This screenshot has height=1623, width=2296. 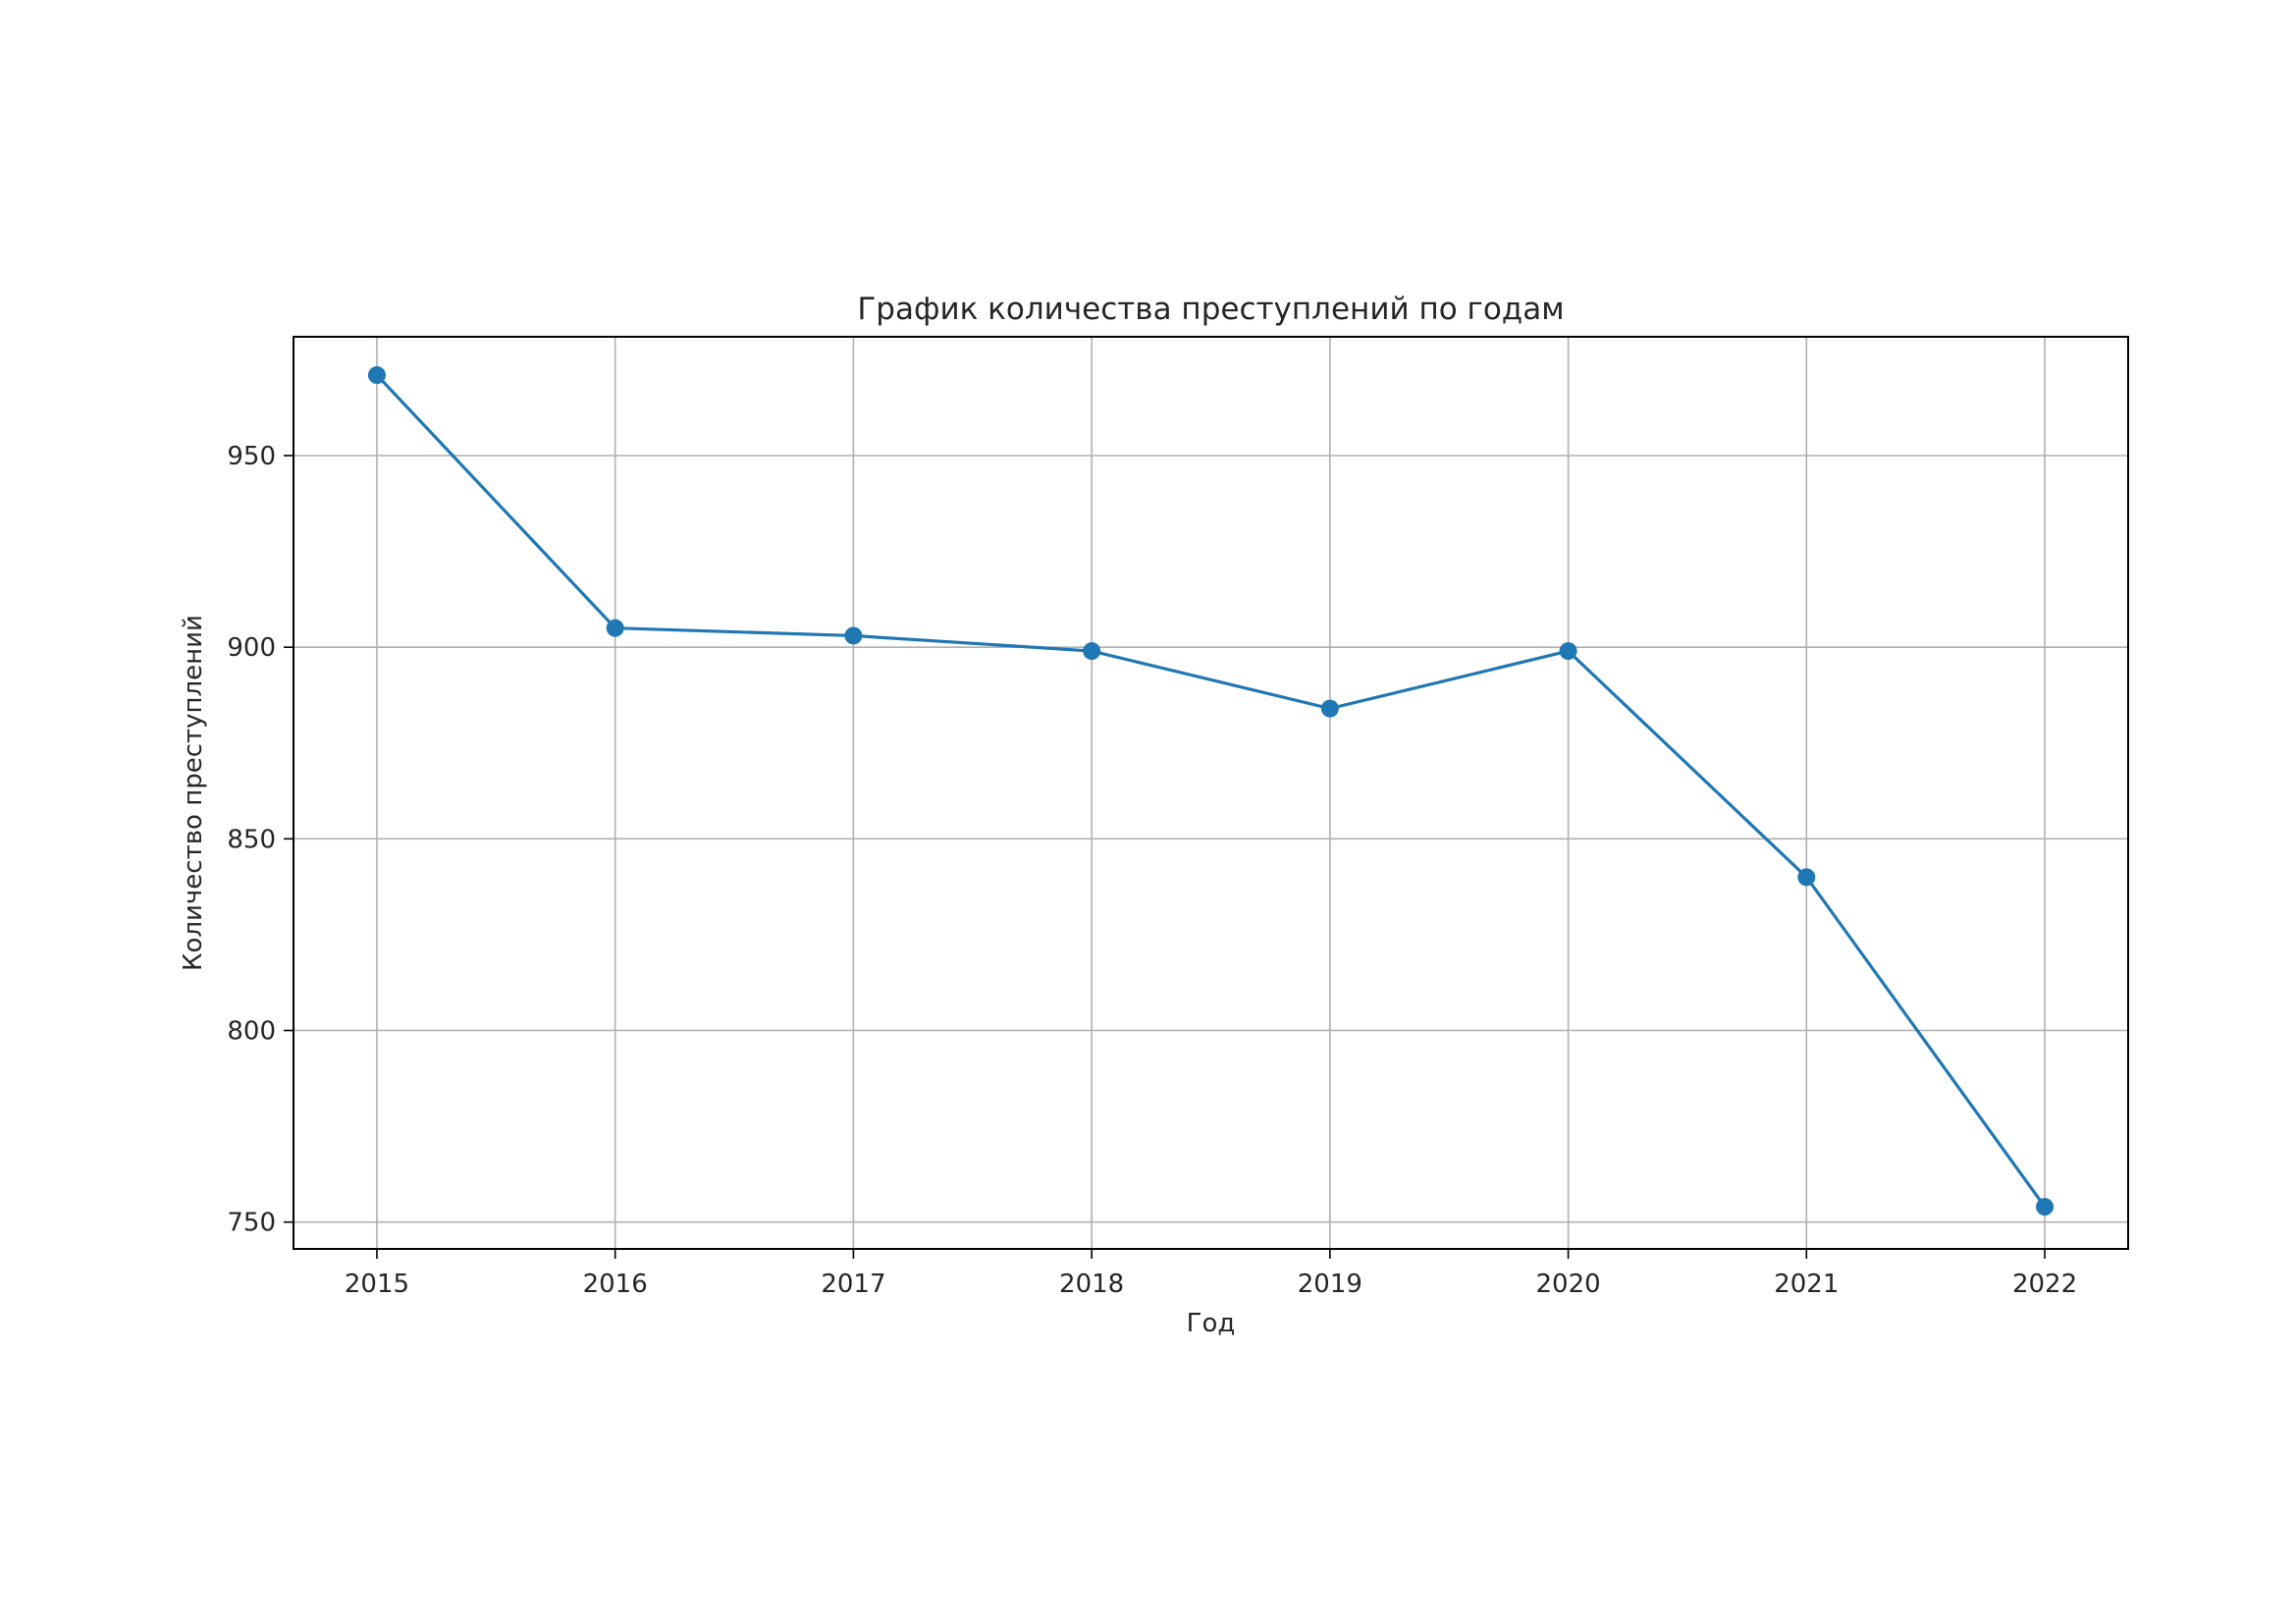 What do you see at coordinates (377, 1284) in the screenshot?
I see `x-tick-label: 2015` at bounding box center [377, 1284].